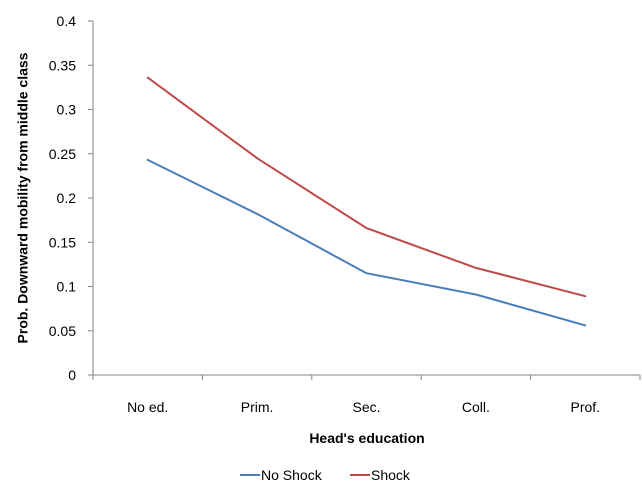 Image resolution: width=642 pixels, height=487 pixels. I want to click on y-tick-label: 0.1, so click(67, 287).